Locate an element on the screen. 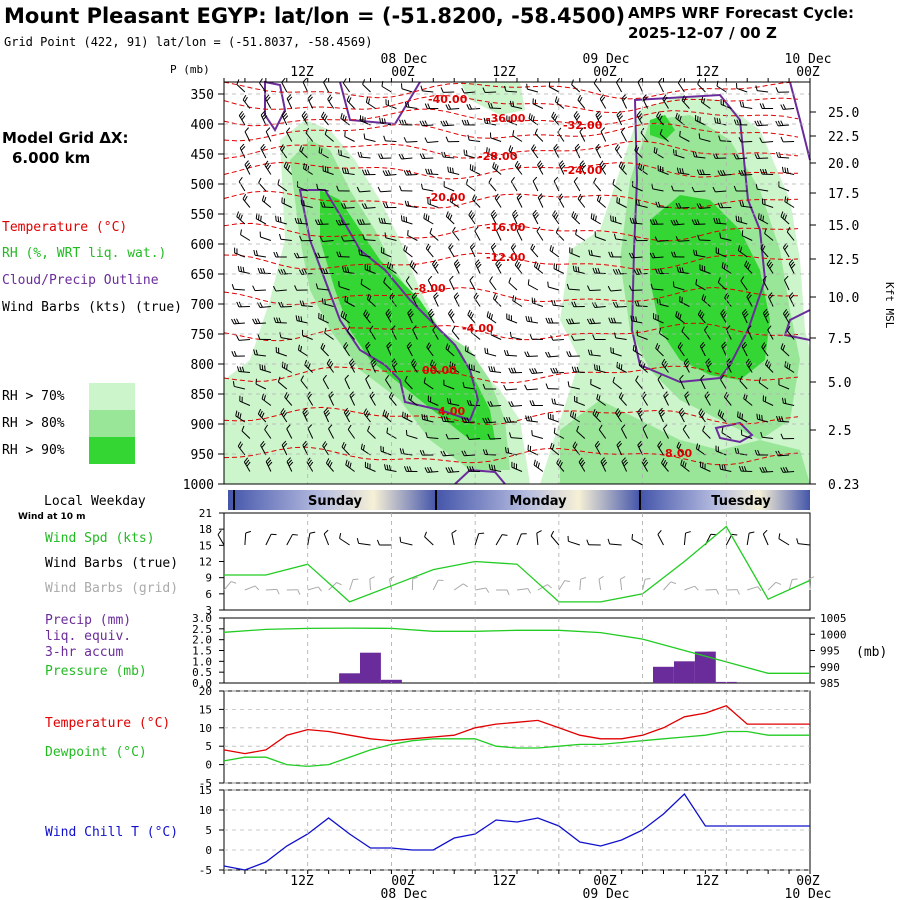 Image resolution: width=900 pixels, height=900 pixels. surface-wind-barb-grid is located at coordinates (272, 591).